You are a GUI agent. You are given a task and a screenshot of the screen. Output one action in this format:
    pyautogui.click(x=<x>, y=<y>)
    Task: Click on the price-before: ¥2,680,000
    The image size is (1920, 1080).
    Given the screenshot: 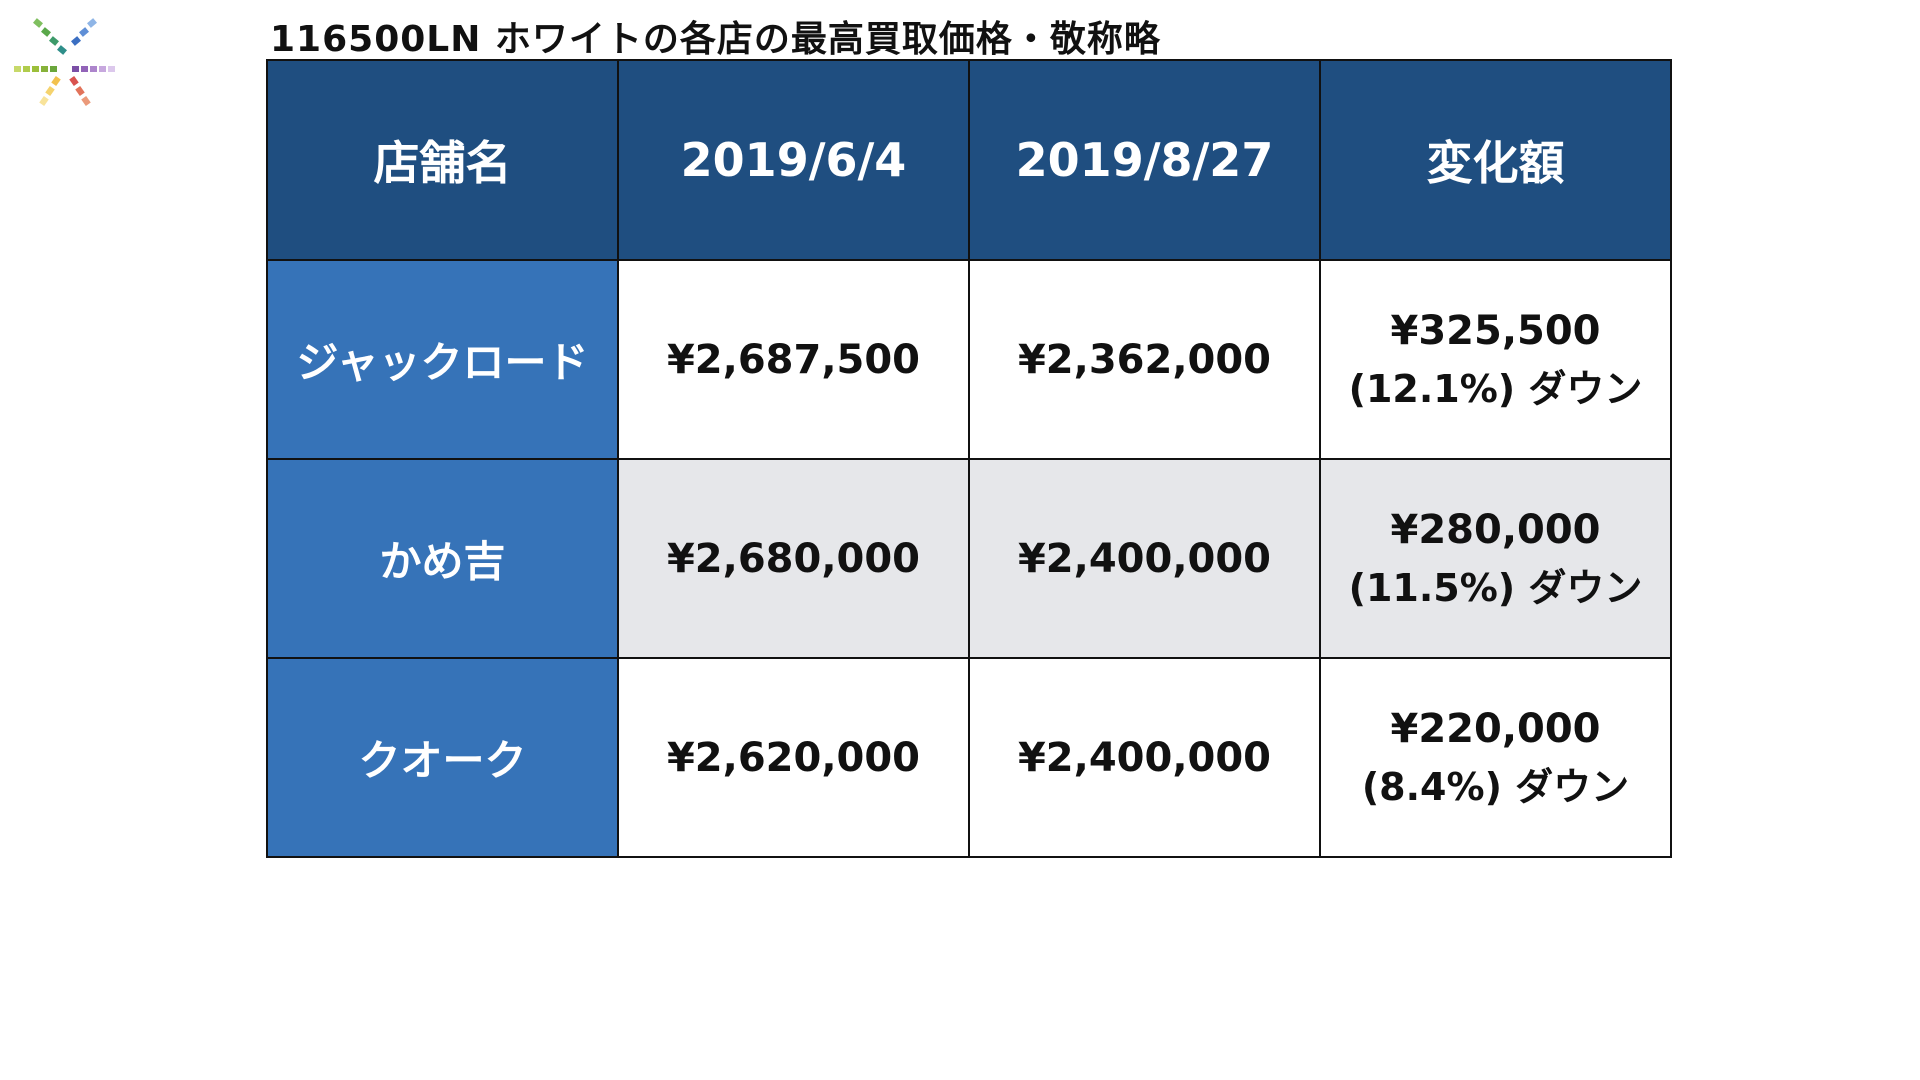 What is the action you would take?
    pyautogui.click(x=793, y=558)
    